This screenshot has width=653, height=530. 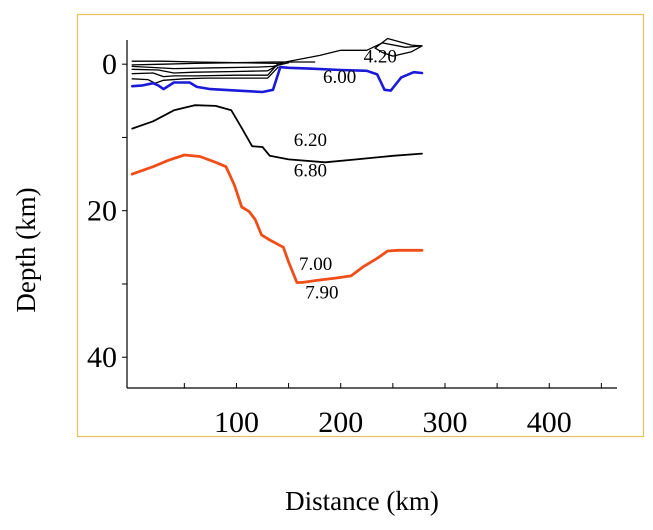 I want to click on x-tick-label-200: 200, so click(x=340, y=422).